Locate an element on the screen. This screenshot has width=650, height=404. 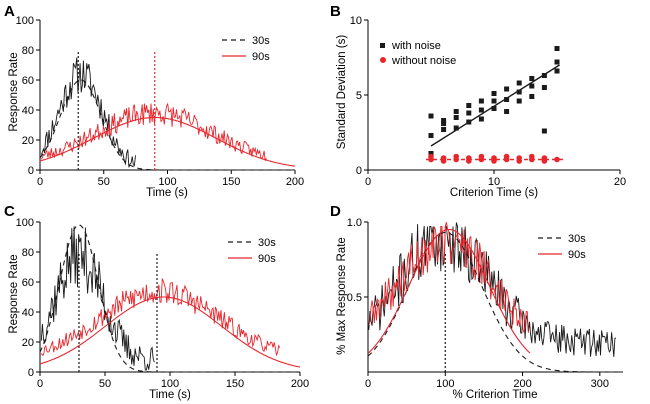
panel-d-plot is located at coordinates (495, 297).